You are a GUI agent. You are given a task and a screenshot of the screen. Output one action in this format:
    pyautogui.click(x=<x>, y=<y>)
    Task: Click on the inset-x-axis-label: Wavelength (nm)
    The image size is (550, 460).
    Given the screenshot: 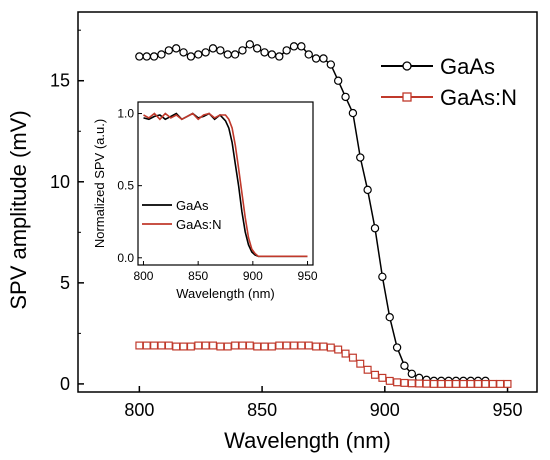 What is the action you would take?
    pyautogui.click(x=225, y=293)
    